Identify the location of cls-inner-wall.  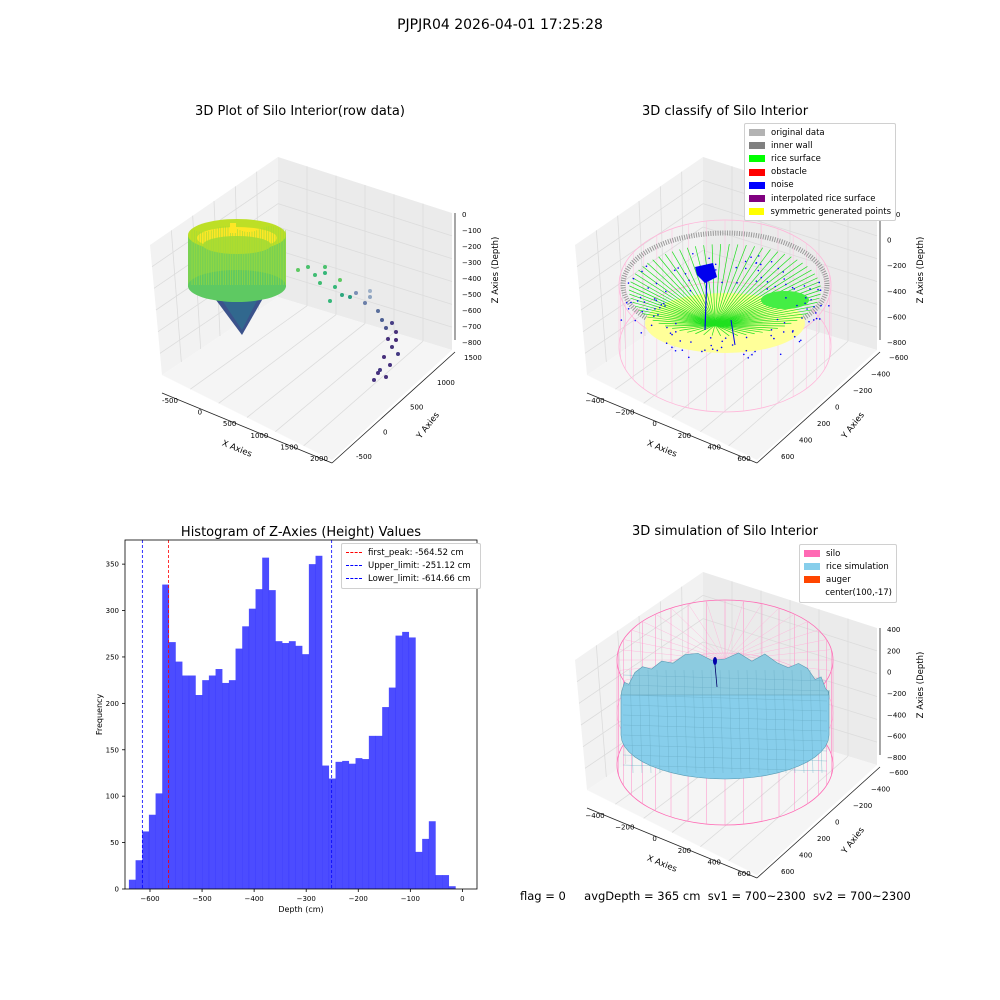
(725, 285).